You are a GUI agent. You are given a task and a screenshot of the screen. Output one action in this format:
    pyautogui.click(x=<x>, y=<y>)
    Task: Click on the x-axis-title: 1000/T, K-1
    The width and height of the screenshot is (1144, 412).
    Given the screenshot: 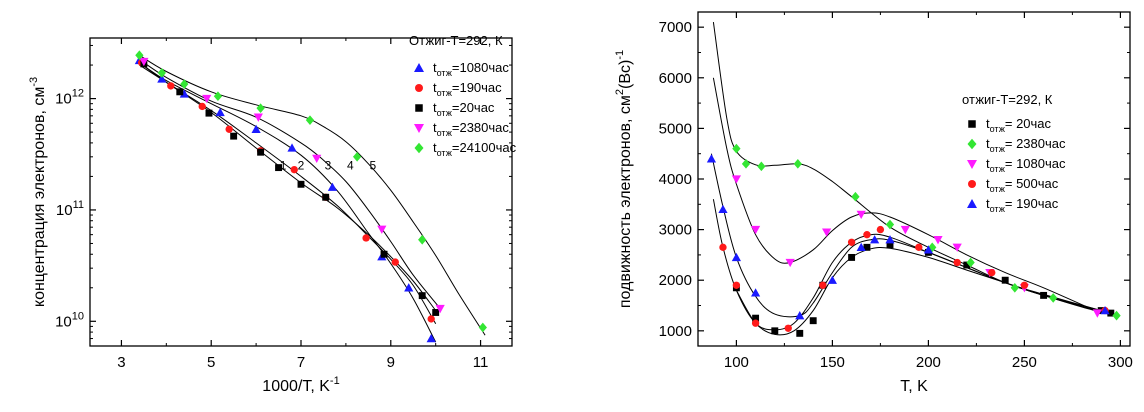 What is the action you would take?
    pyautogui.click(x=300, y=385)
    